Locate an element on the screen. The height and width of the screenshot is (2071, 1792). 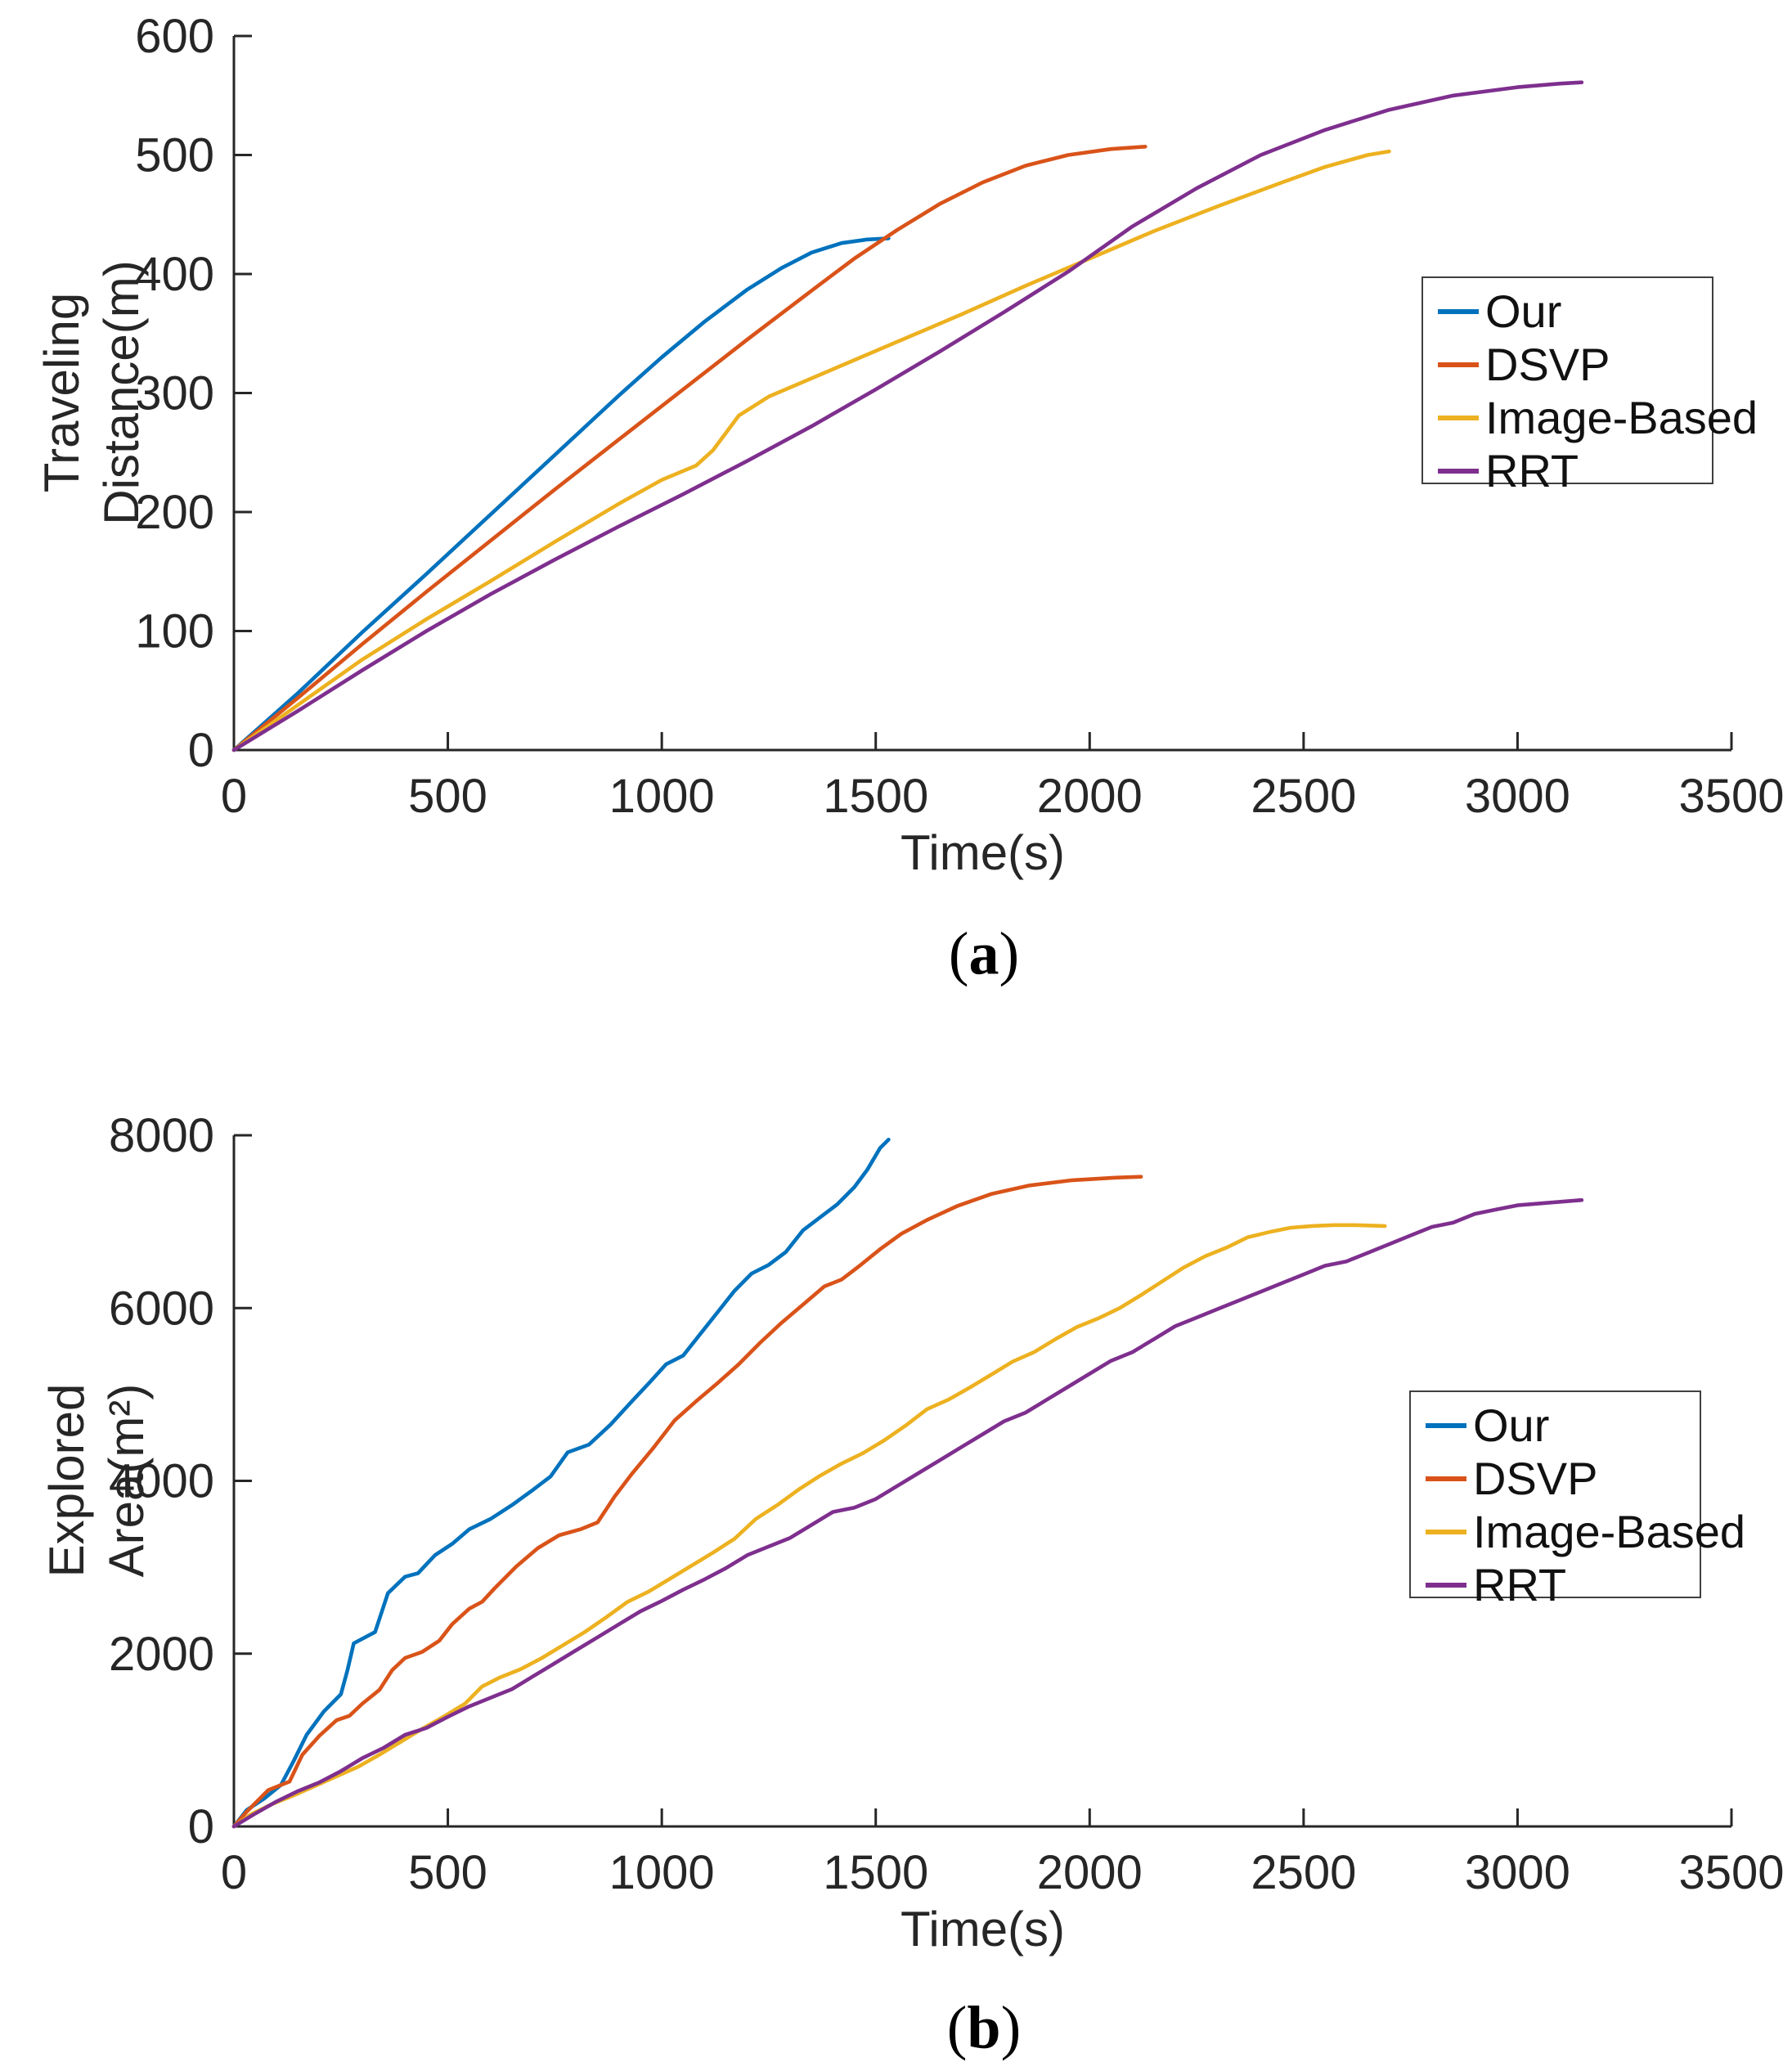
caption-a: (a) is located at coordinates (984, 955).